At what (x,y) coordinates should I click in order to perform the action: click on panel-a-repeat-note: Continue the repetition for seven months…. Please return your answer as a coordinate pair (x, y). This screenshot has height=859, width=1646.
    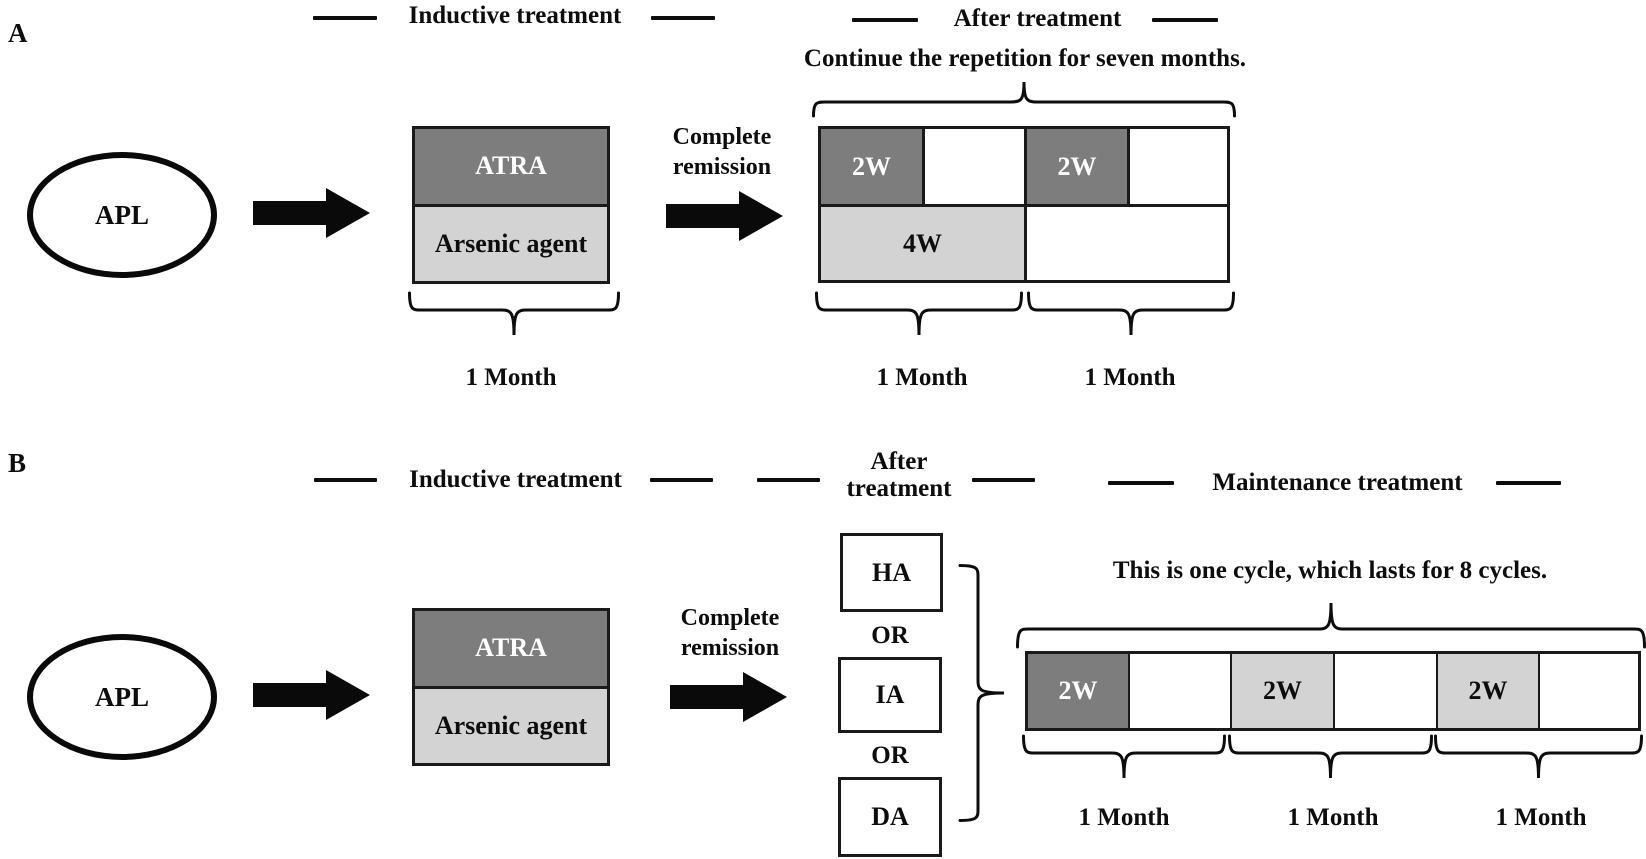
    Looking at the image, I should click on (1025, 58).